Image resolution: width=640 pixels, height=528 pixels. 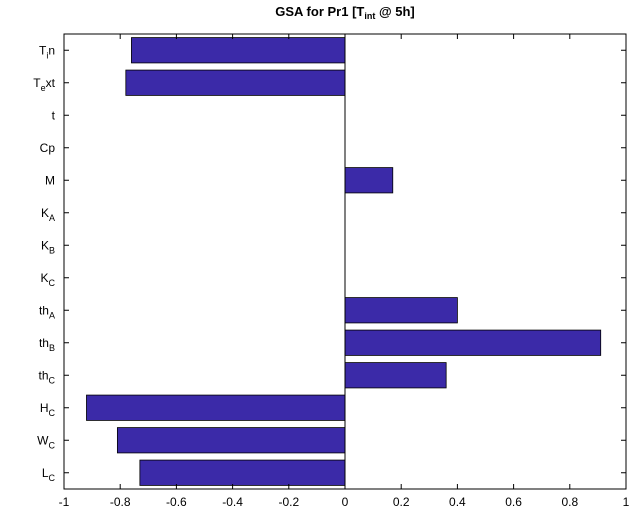 What do you see at coordinates (369, 16) in the screenshot?
I see `chart-title-subscript: int` at bounding box center [369, 16].